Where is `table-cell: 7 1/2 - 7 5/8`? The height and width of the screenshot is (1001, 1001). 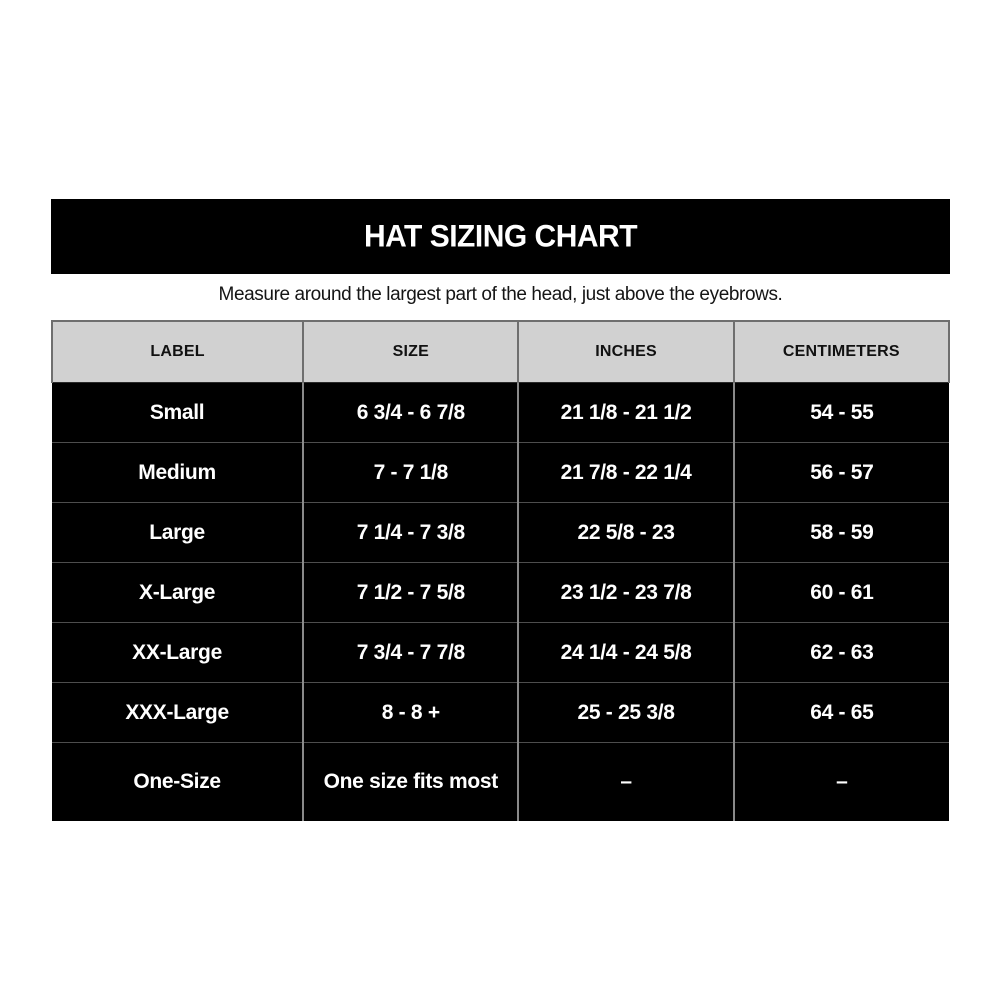 table-cell: 7 1/2 - 7 5/8 is located at coordinates (410, 592).